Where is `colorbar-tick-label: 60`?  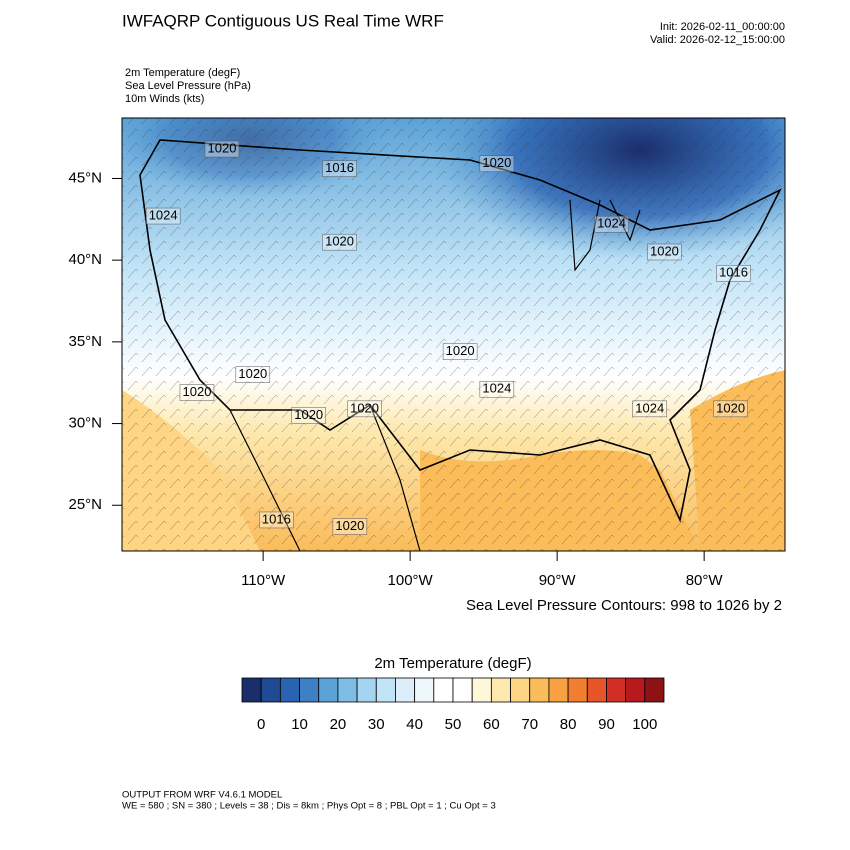
colorbar-tick-label: 60 is located at coordinates (491, 724).